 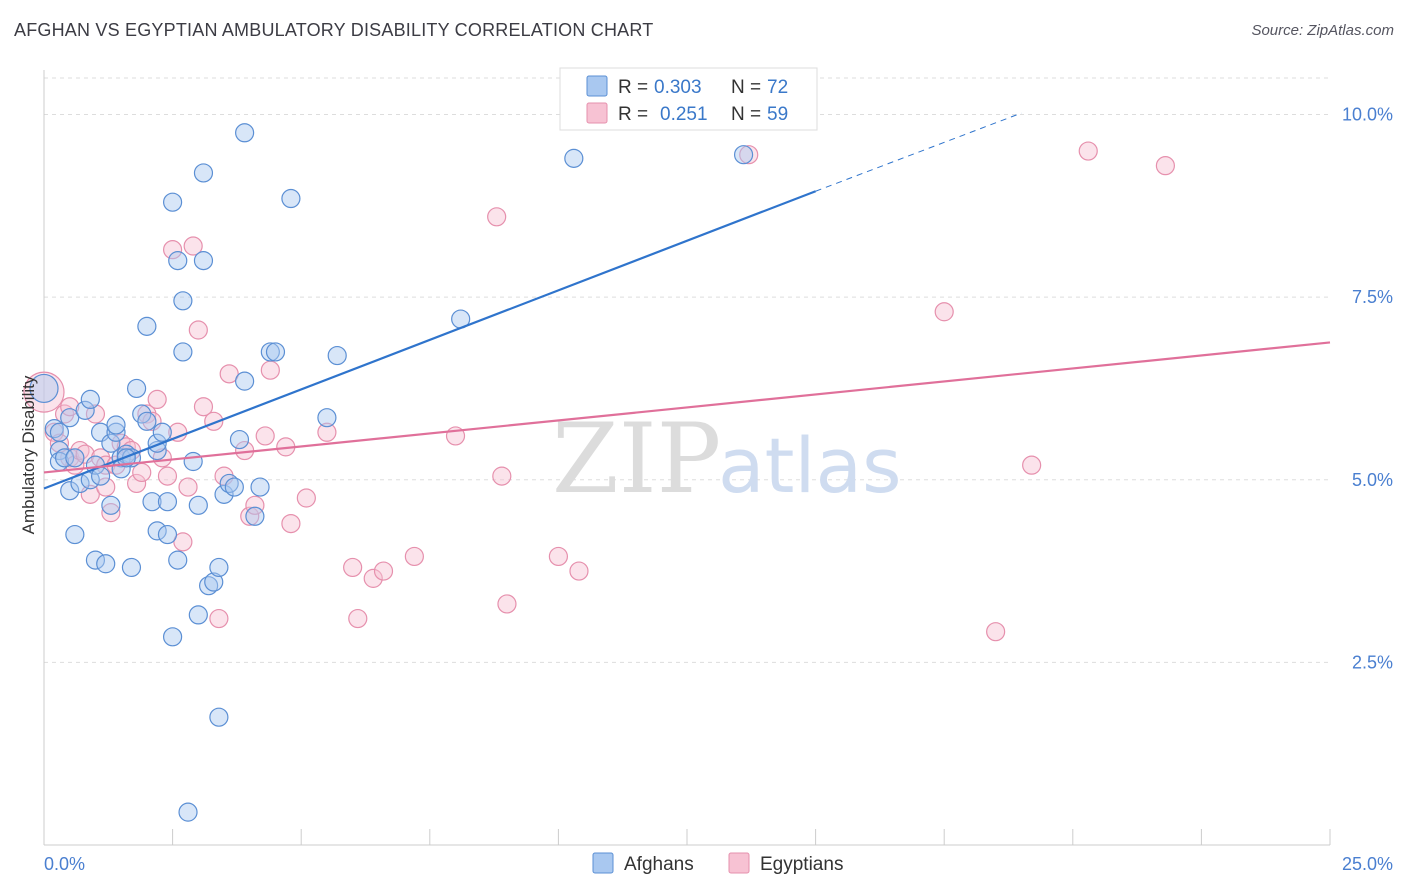 I want to click on watermark-atlas: atlas, so click(x=810, y=465).